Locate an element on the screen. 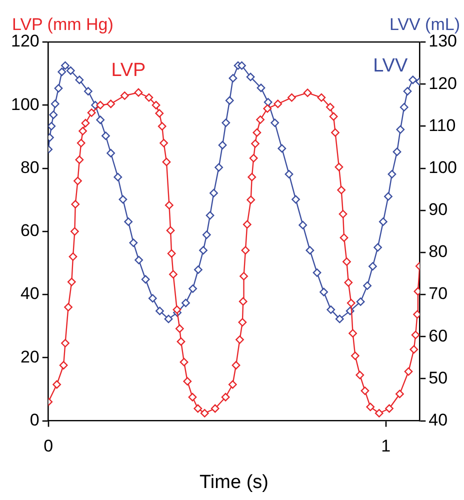 This screenshot has width=464, height=500. y-axis-title: LVP (mm Hg) is located at coordinates (63, 24).